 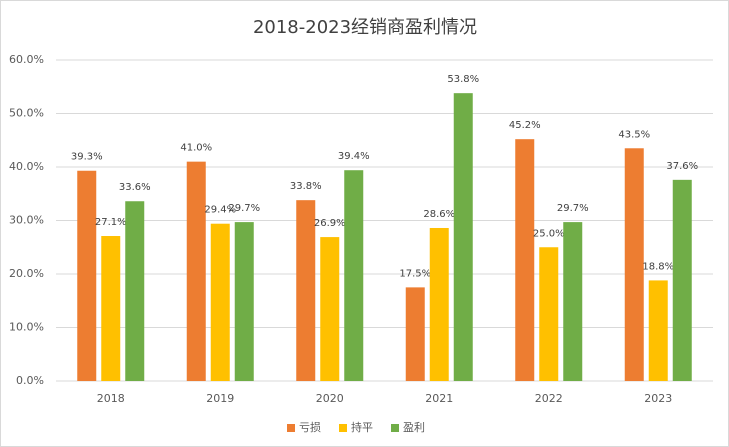 I want to click on value-label: 27.1%, so click(x=111, y=222).